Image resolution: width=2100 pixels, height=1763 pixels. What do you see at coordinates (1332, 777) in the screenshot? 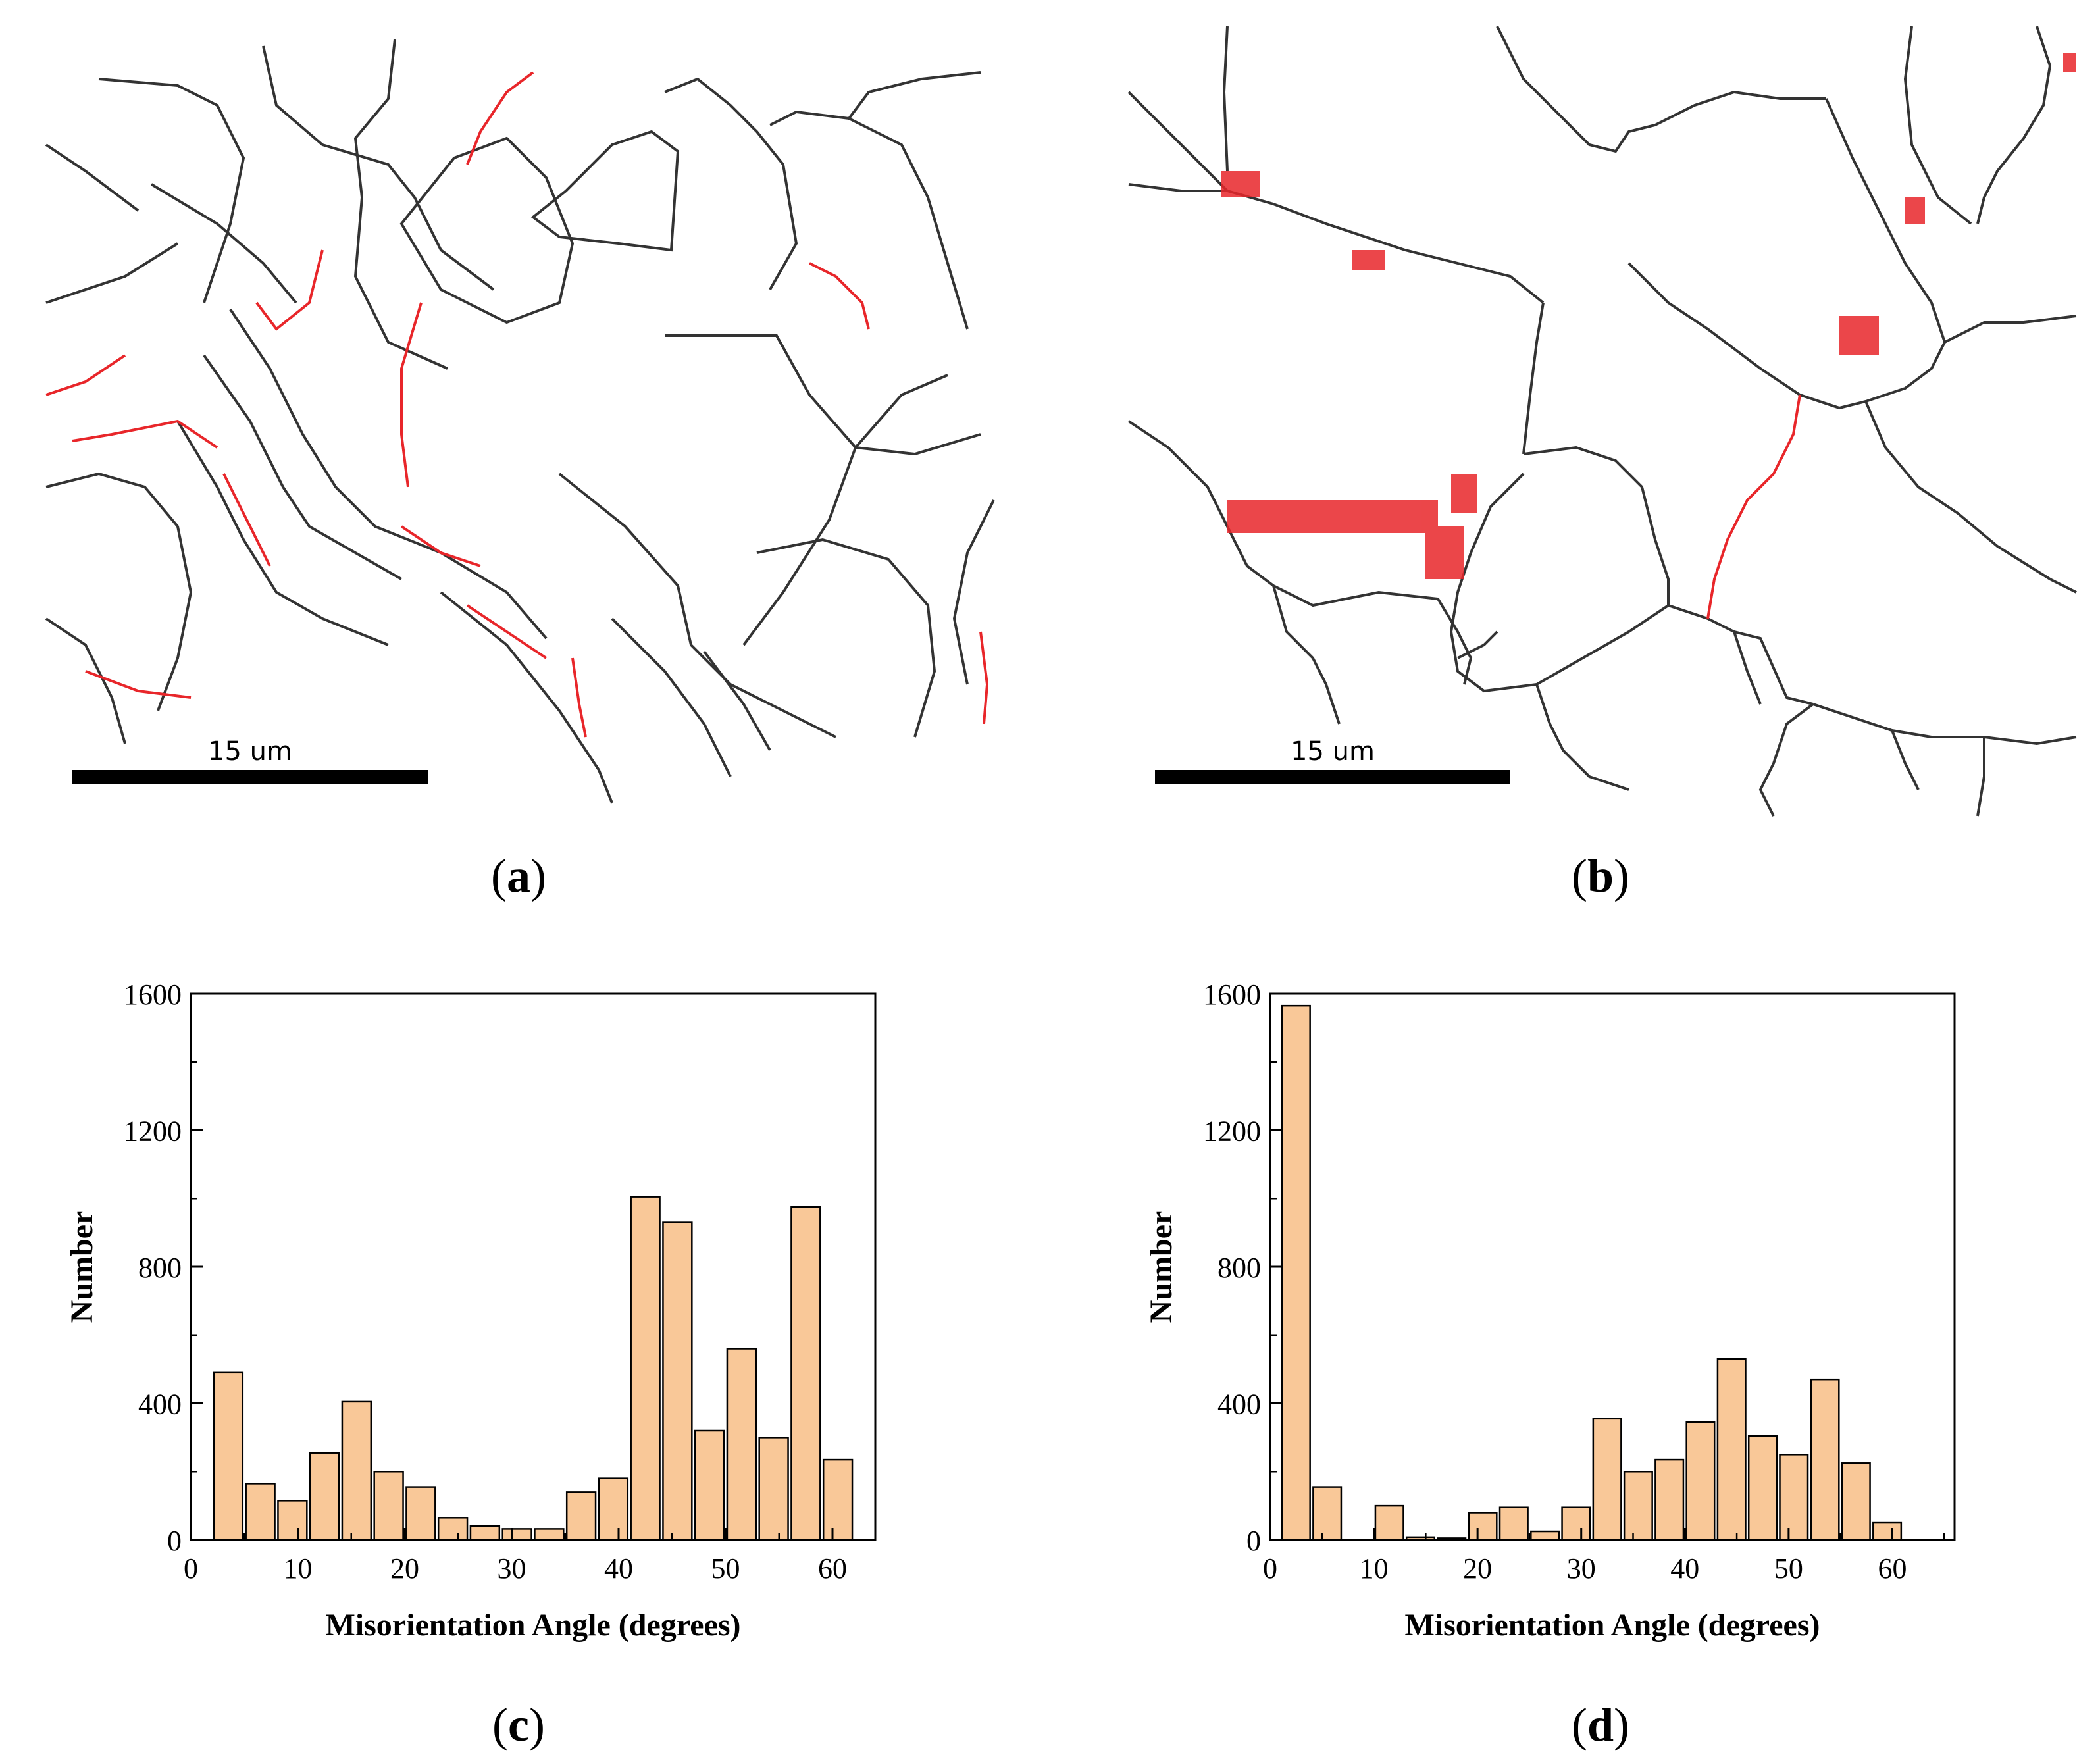
I see `scale-bar-b` at bounding box center [1332, 777].